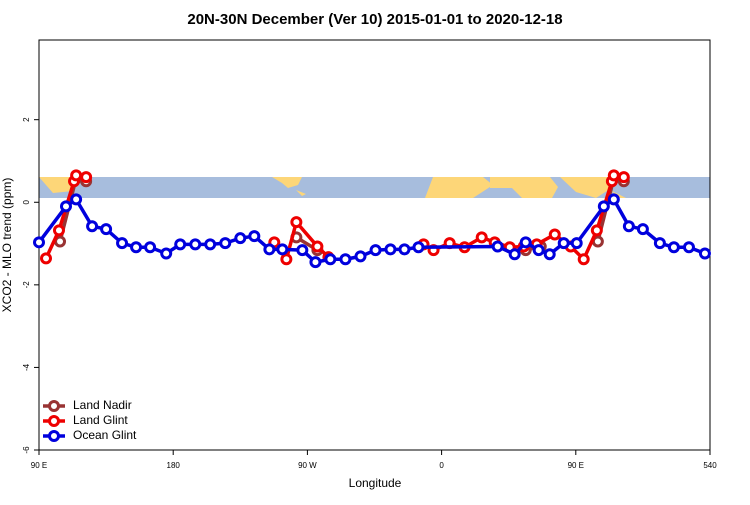  What do you see at coordinates (100, 420) in the screenshot?
I see `legend-label: Land Glint` at bounding box center [100, 420].